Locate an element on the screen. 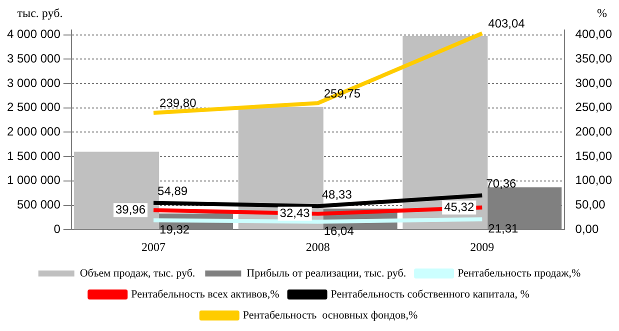 The height and width of the screenshot is (331, 619). y2-axis-title: % is located at coordinates (602, 13).